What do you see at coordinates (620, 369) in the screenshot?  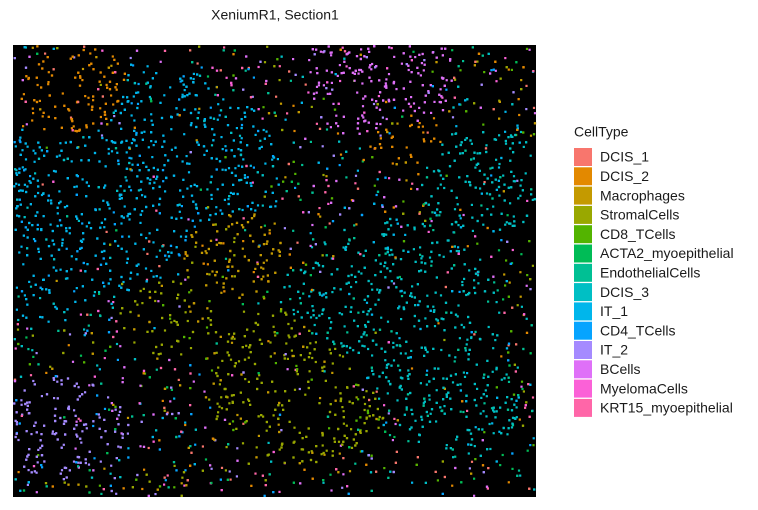 I see `legend-label: BCells` at bounding box center [620, 369].